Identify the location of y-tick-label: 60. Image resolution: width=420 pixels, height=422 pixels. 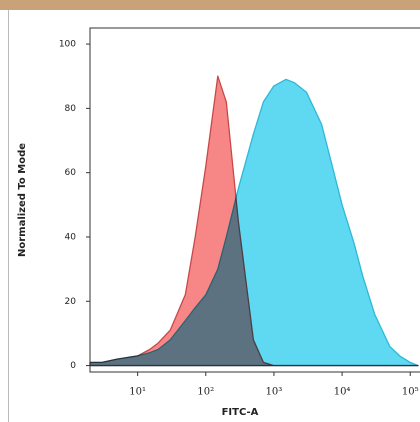
(71, 173).